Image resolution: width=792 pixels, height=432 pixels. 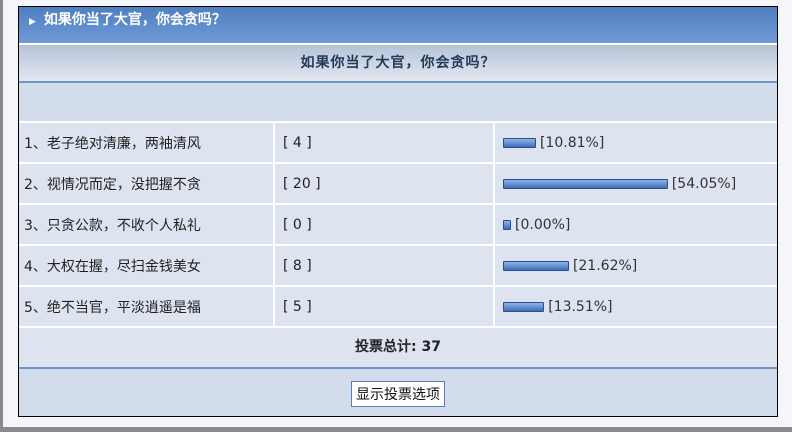 What do you see at coordinates (398, 64) in the screenshot?
I see `poll-question: 如果你当了大官，你会贪吗？` at bounding box center [398, 64].